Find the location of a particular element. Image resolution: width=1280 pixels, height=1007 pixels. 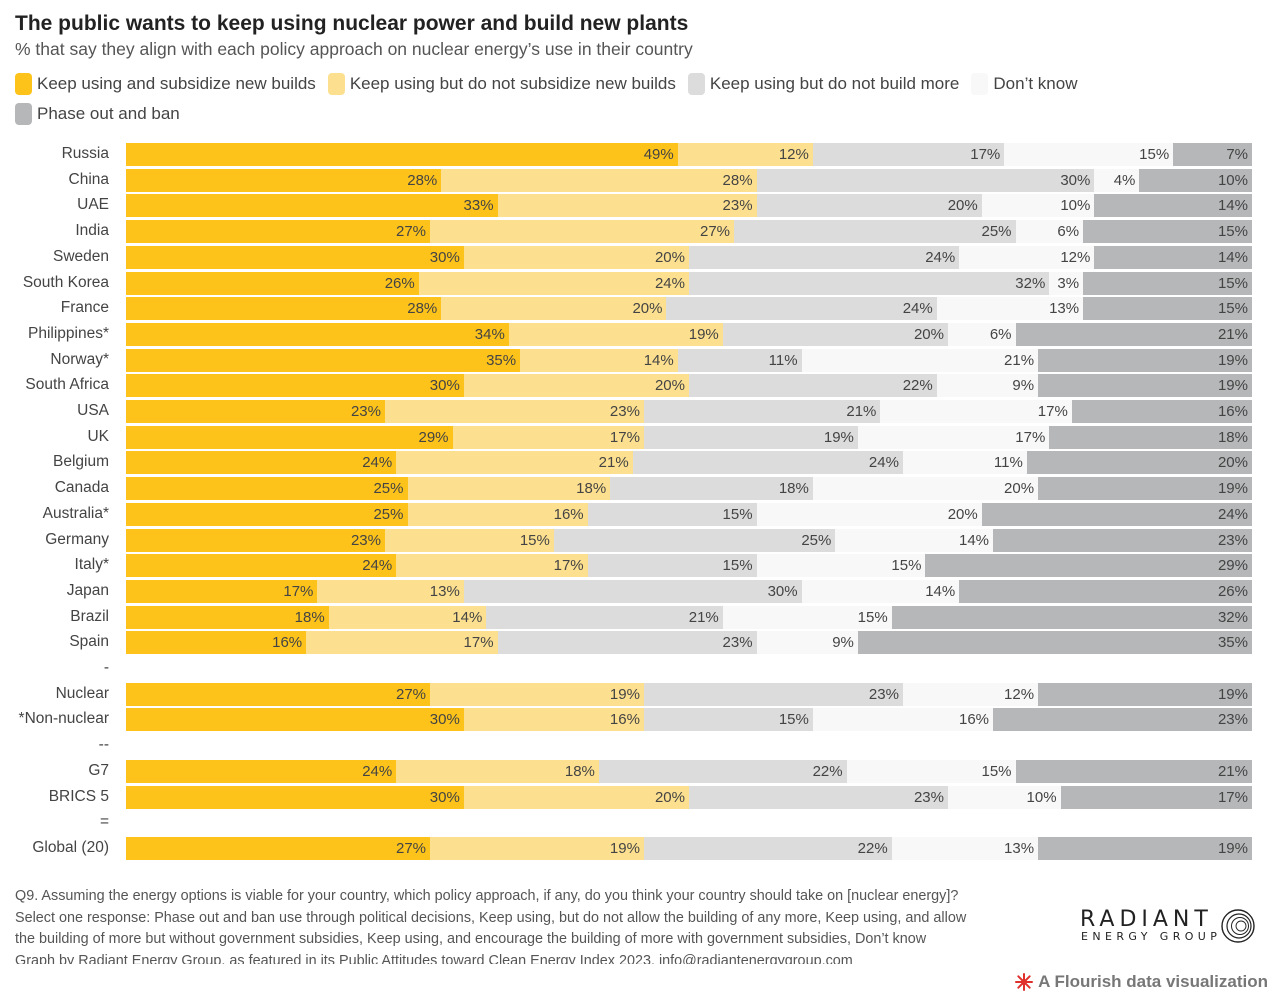

legend-item: Keep using and subsidize new builds is located at coordinates (165, 84).